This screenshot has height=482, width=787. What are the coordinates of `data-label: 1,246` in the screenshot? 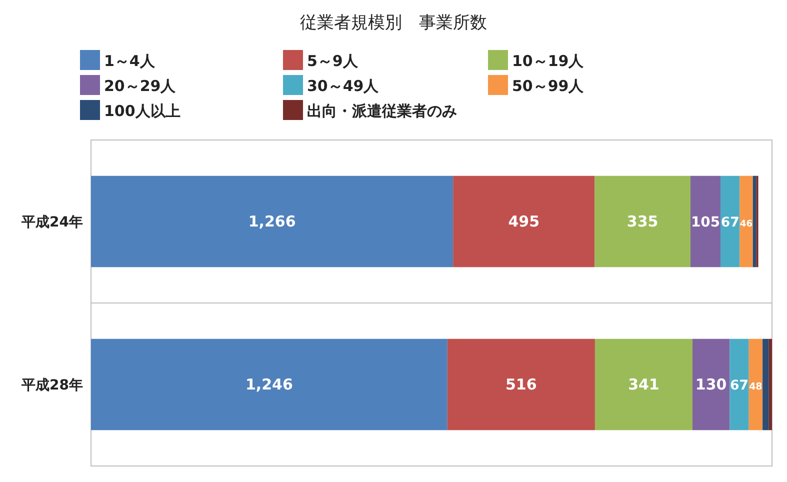 It's located at (269, 385).